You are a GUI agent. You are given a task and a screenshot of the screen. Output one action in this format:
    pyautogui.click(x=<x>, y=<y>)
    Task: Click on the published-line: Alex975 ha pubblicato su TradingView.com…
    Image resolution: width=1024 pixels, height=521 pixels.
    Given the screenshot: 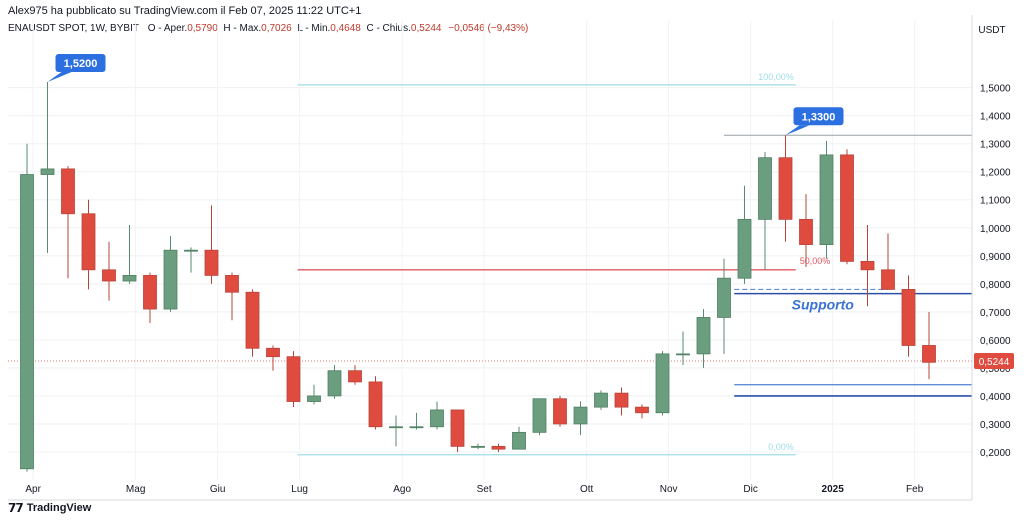 What is the action you would take?
    pyautogui.click(x=185, y=11)
    